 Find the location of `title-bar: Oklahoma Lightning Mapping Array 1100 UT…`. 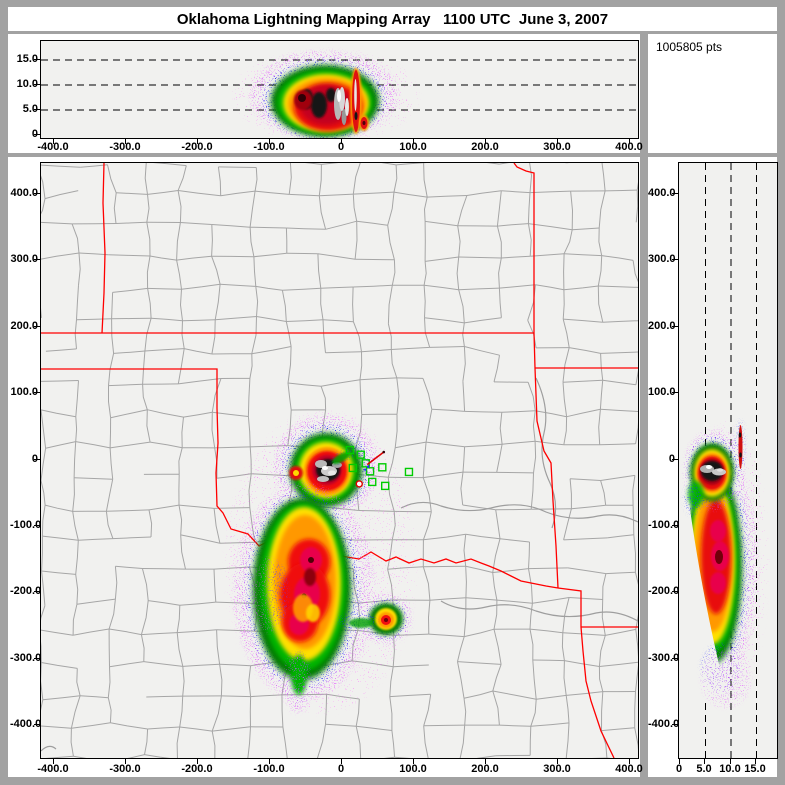

title-bar: Oklahoma Lightning Mapping Array 1100 UT… is located at coordinates (392, 19).